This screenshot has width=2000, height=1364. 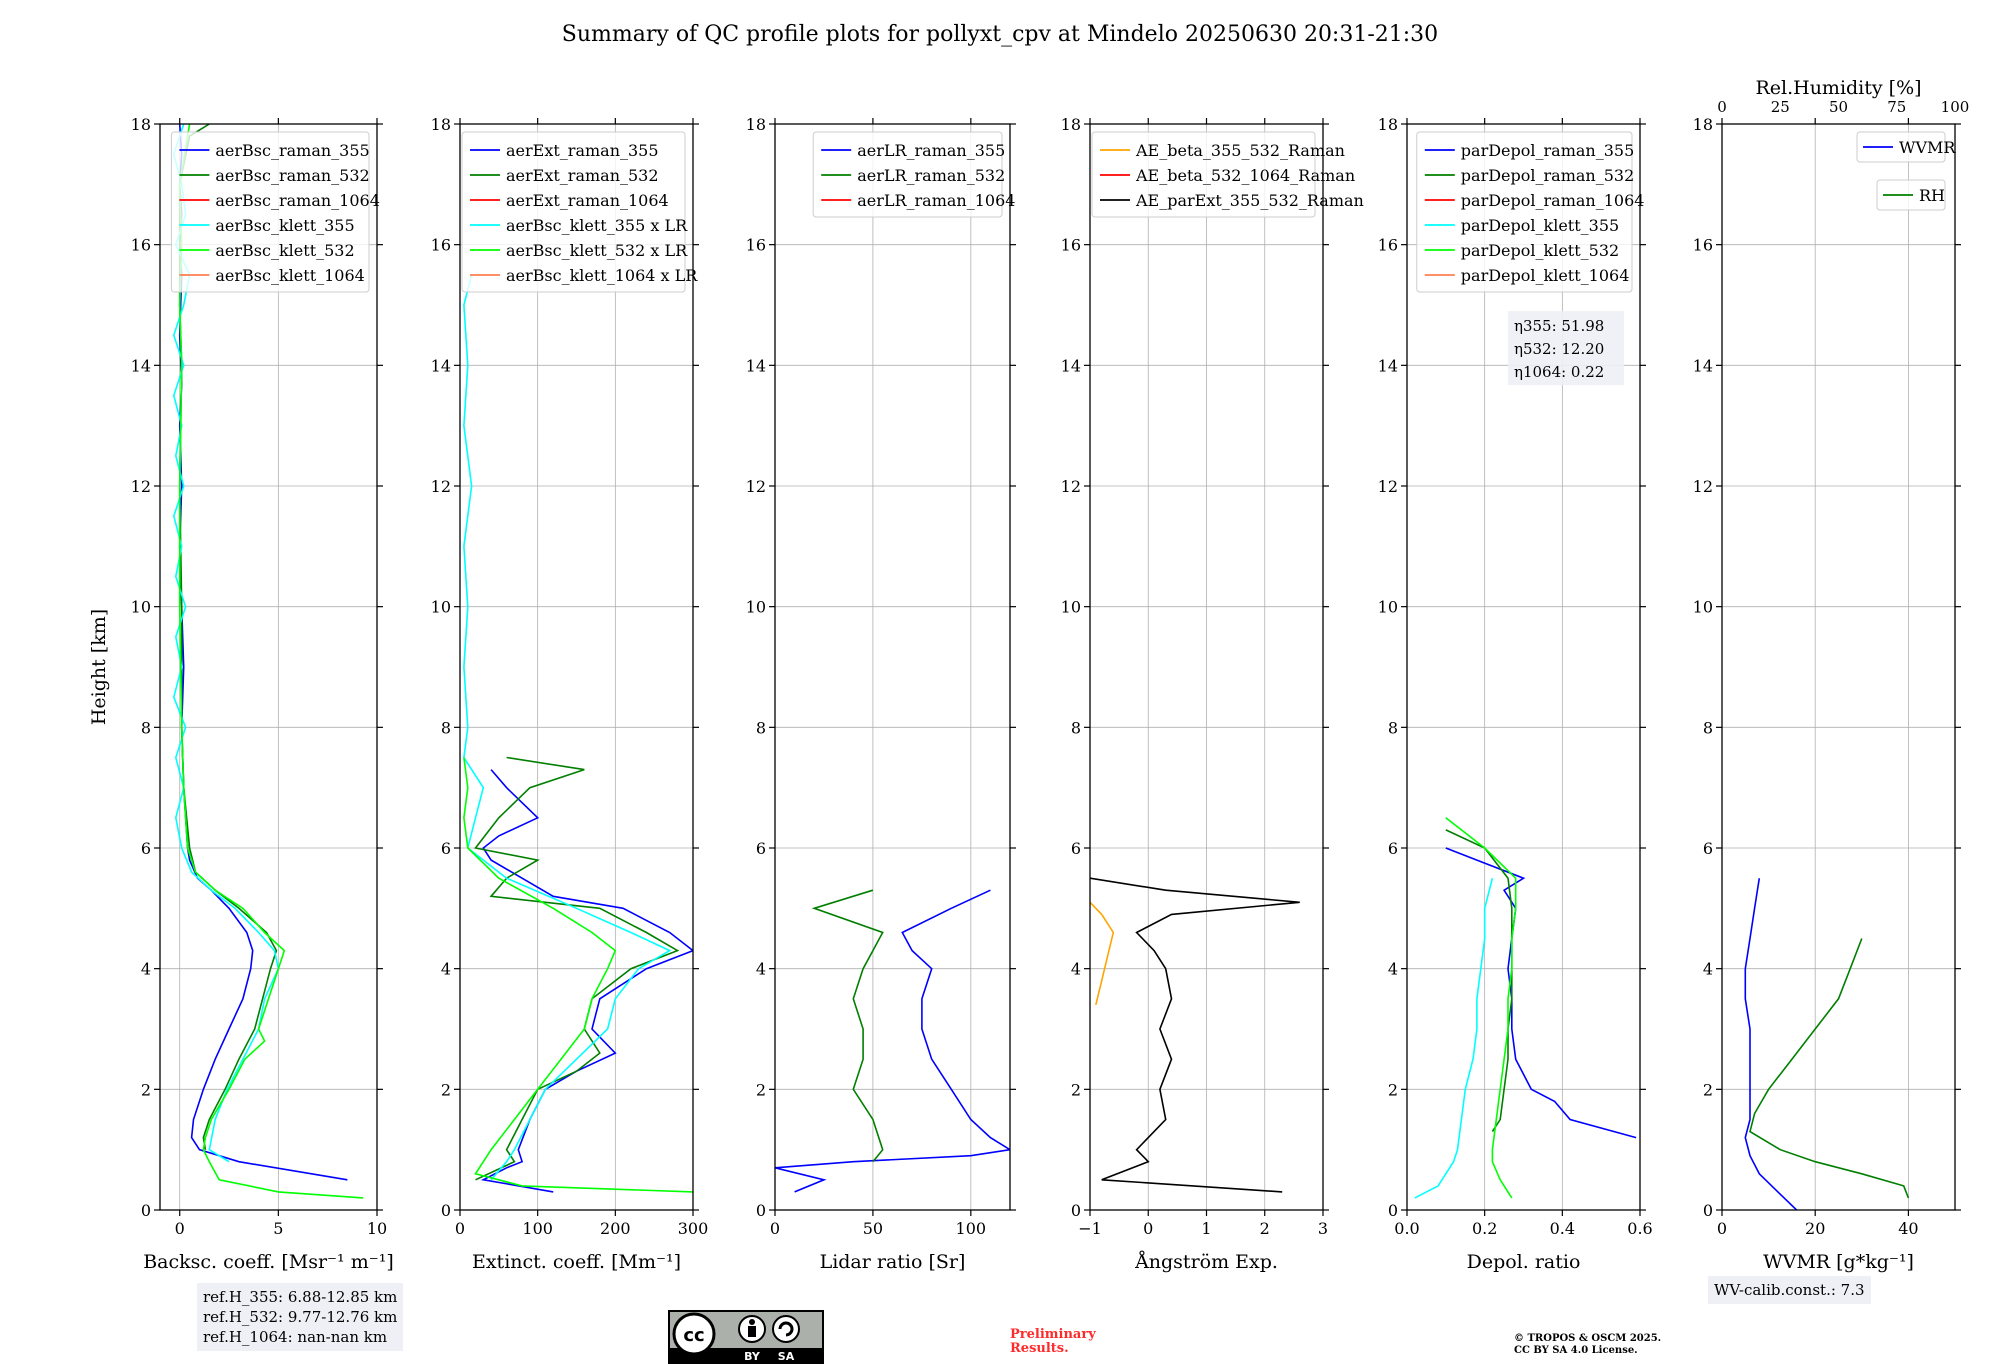 I want to click on series-line-aerbsc-klett-355-x-lr, so click(x=567, y=727).